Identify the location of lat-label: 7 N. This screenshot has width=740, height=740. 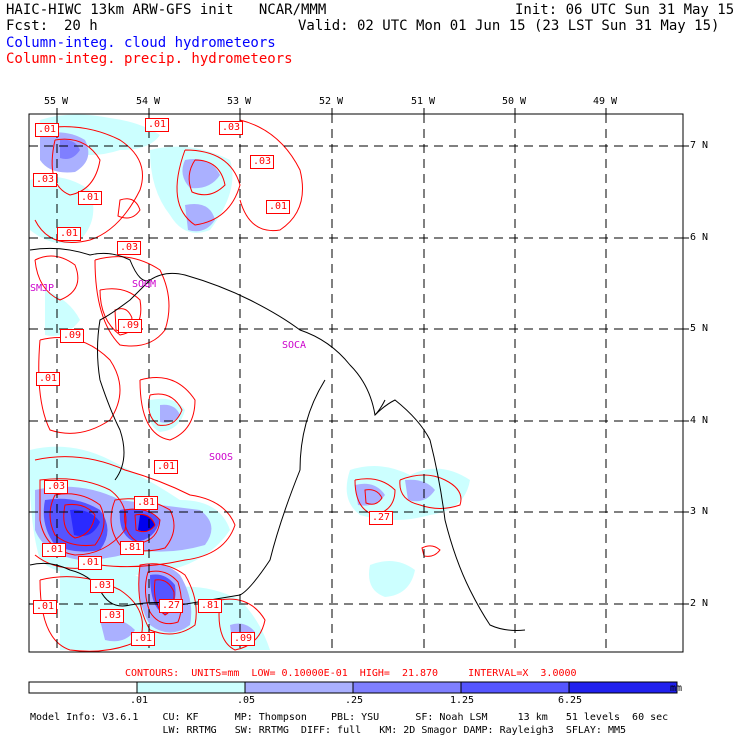
(699, 145).